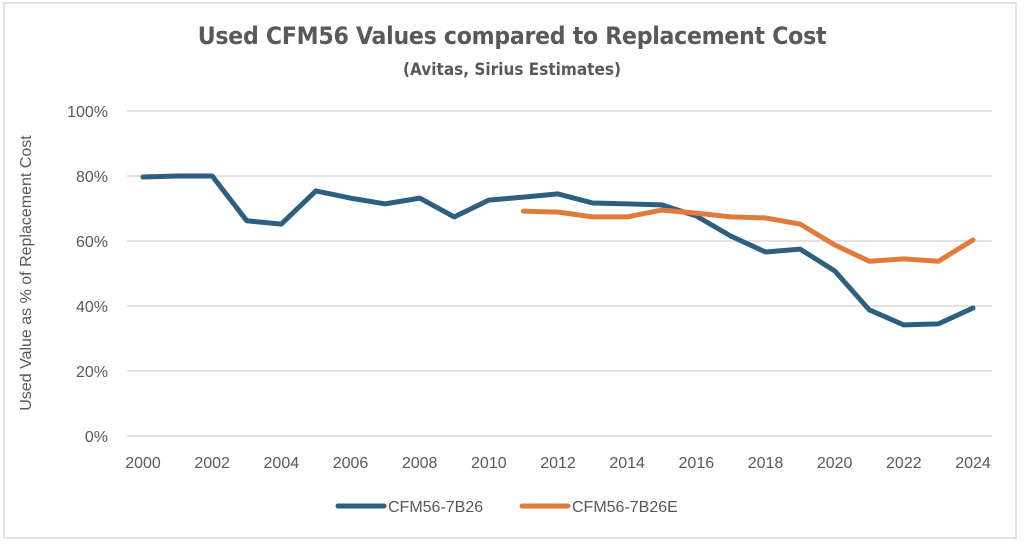 The width and height of the screenshot is (1024, 545). I want to click on chart-subtitle: (Avitas, Sirius Estimates), so click(512, 70).